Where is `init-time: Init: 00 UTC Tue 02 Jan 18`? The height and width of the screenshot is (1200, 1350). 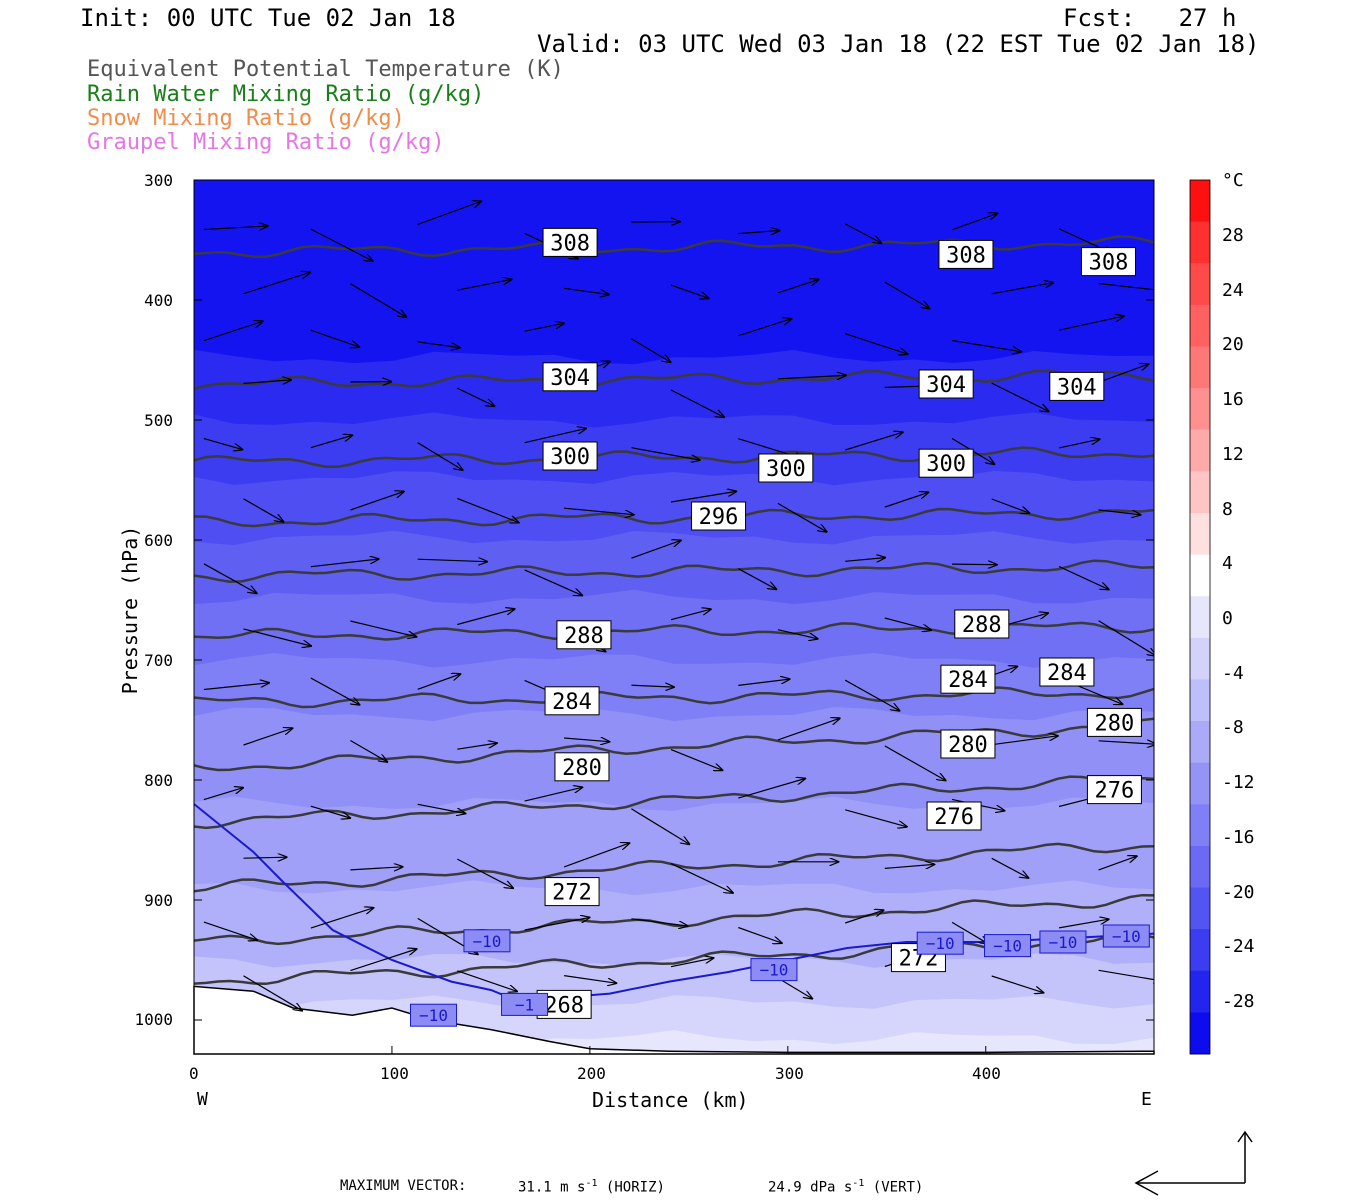 init-time: Init: 00 UTC Tue 02 Jan 18 is located at coordinates (268, 18).